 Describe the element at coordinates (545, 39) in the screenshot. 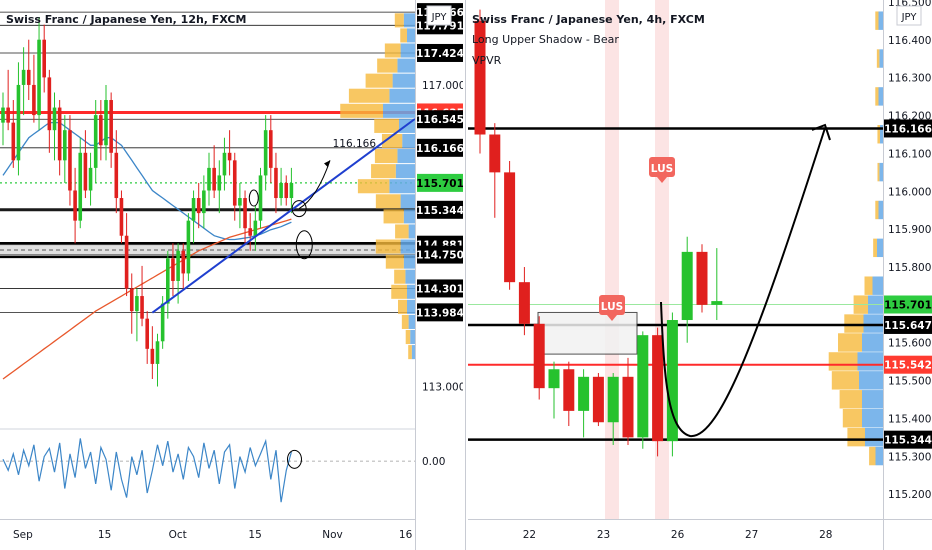

I see `right-indicator-label: Long Upper Shadow - Bear` at that location.